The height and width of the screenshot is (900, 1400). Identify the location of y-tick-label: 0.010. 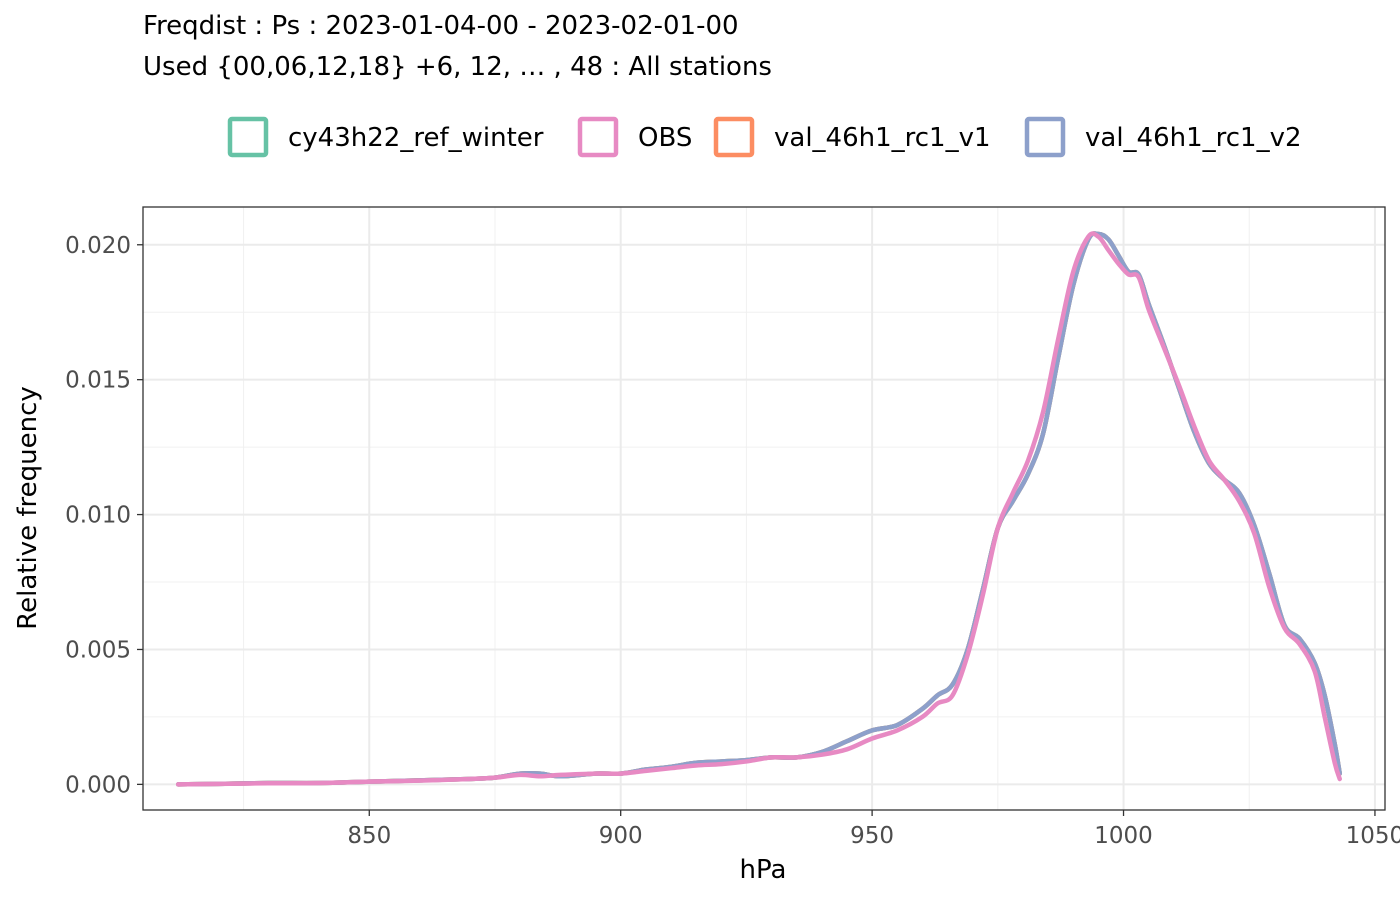
(98, 516).